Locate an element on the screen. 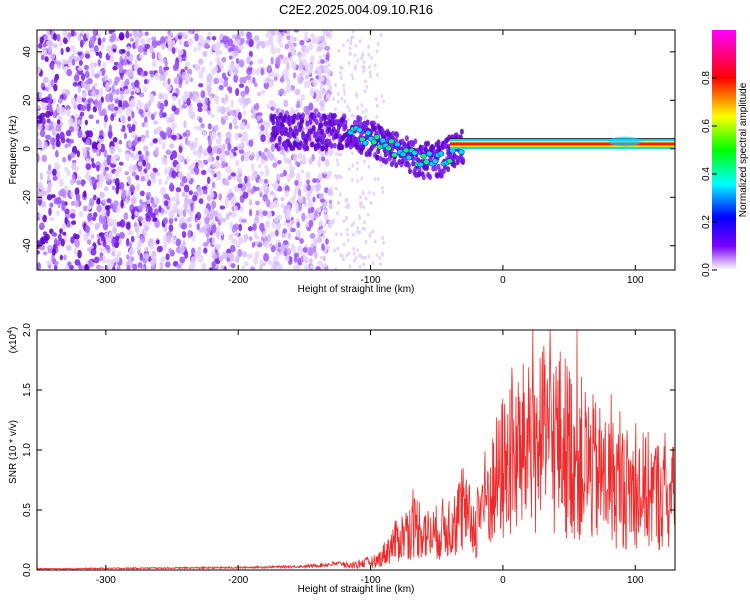  y-tick-label: -40 is located at coordinates (27, 245).